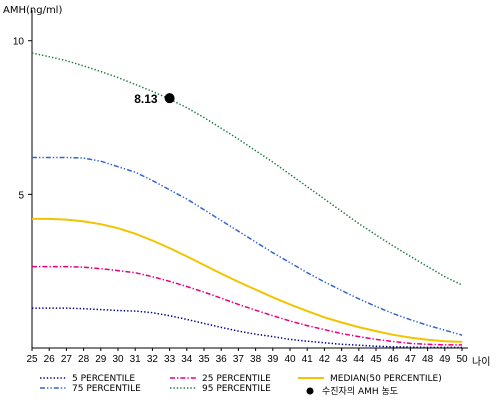 Image resolution: width=500 pixels, height=400 pixels. What do you see at coordinates (386, 379) in the screenshot?
I see `legend-label: MEDIAN(50 PERCENTILE)` at bounding box center [386, 379].